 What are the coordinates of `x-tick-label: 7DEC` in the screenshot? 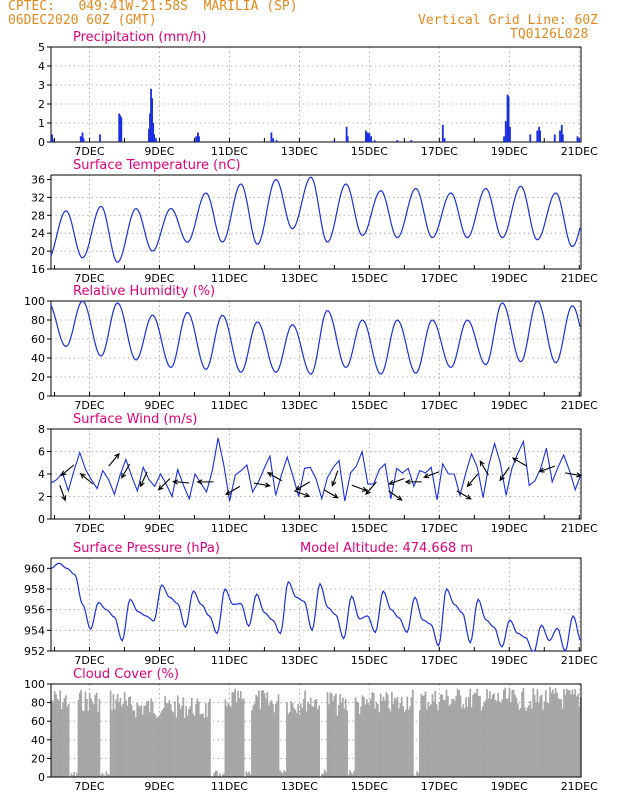 It's located at (89, 660).